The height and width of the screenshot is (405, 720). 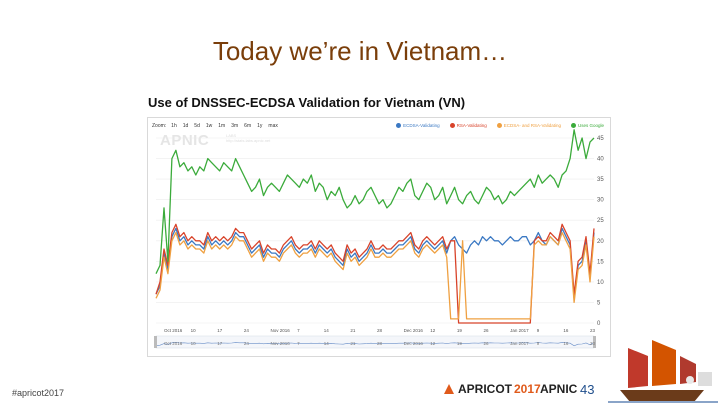 What do you see at coordinates (235, 126) in the screenshot?
I see `zoom-3m-button: 3m` at bounding box center [235, 126].